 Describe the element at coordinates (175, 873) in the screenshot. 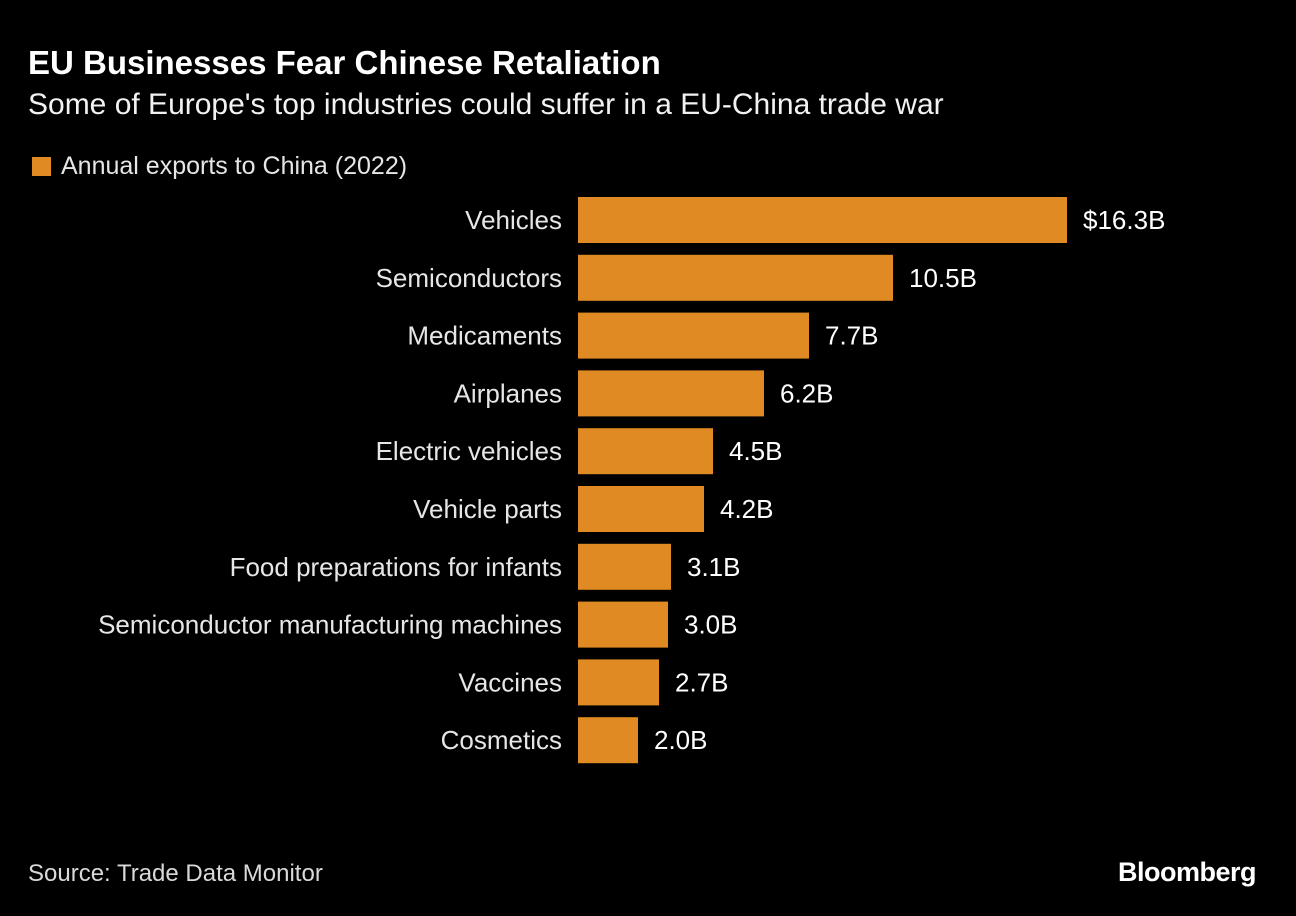

I see `source-note: Source: Trade Data Monitor` at that location.